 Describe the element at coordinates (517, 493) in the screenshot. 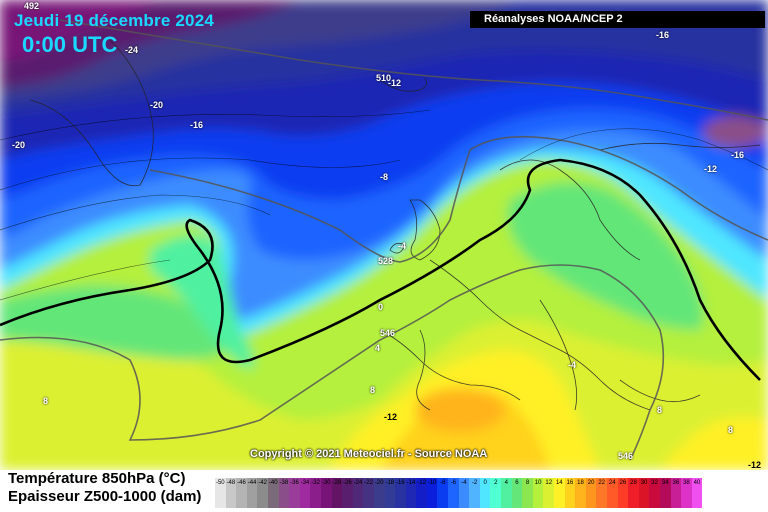

I see `scale-swatch: 6` at that location.